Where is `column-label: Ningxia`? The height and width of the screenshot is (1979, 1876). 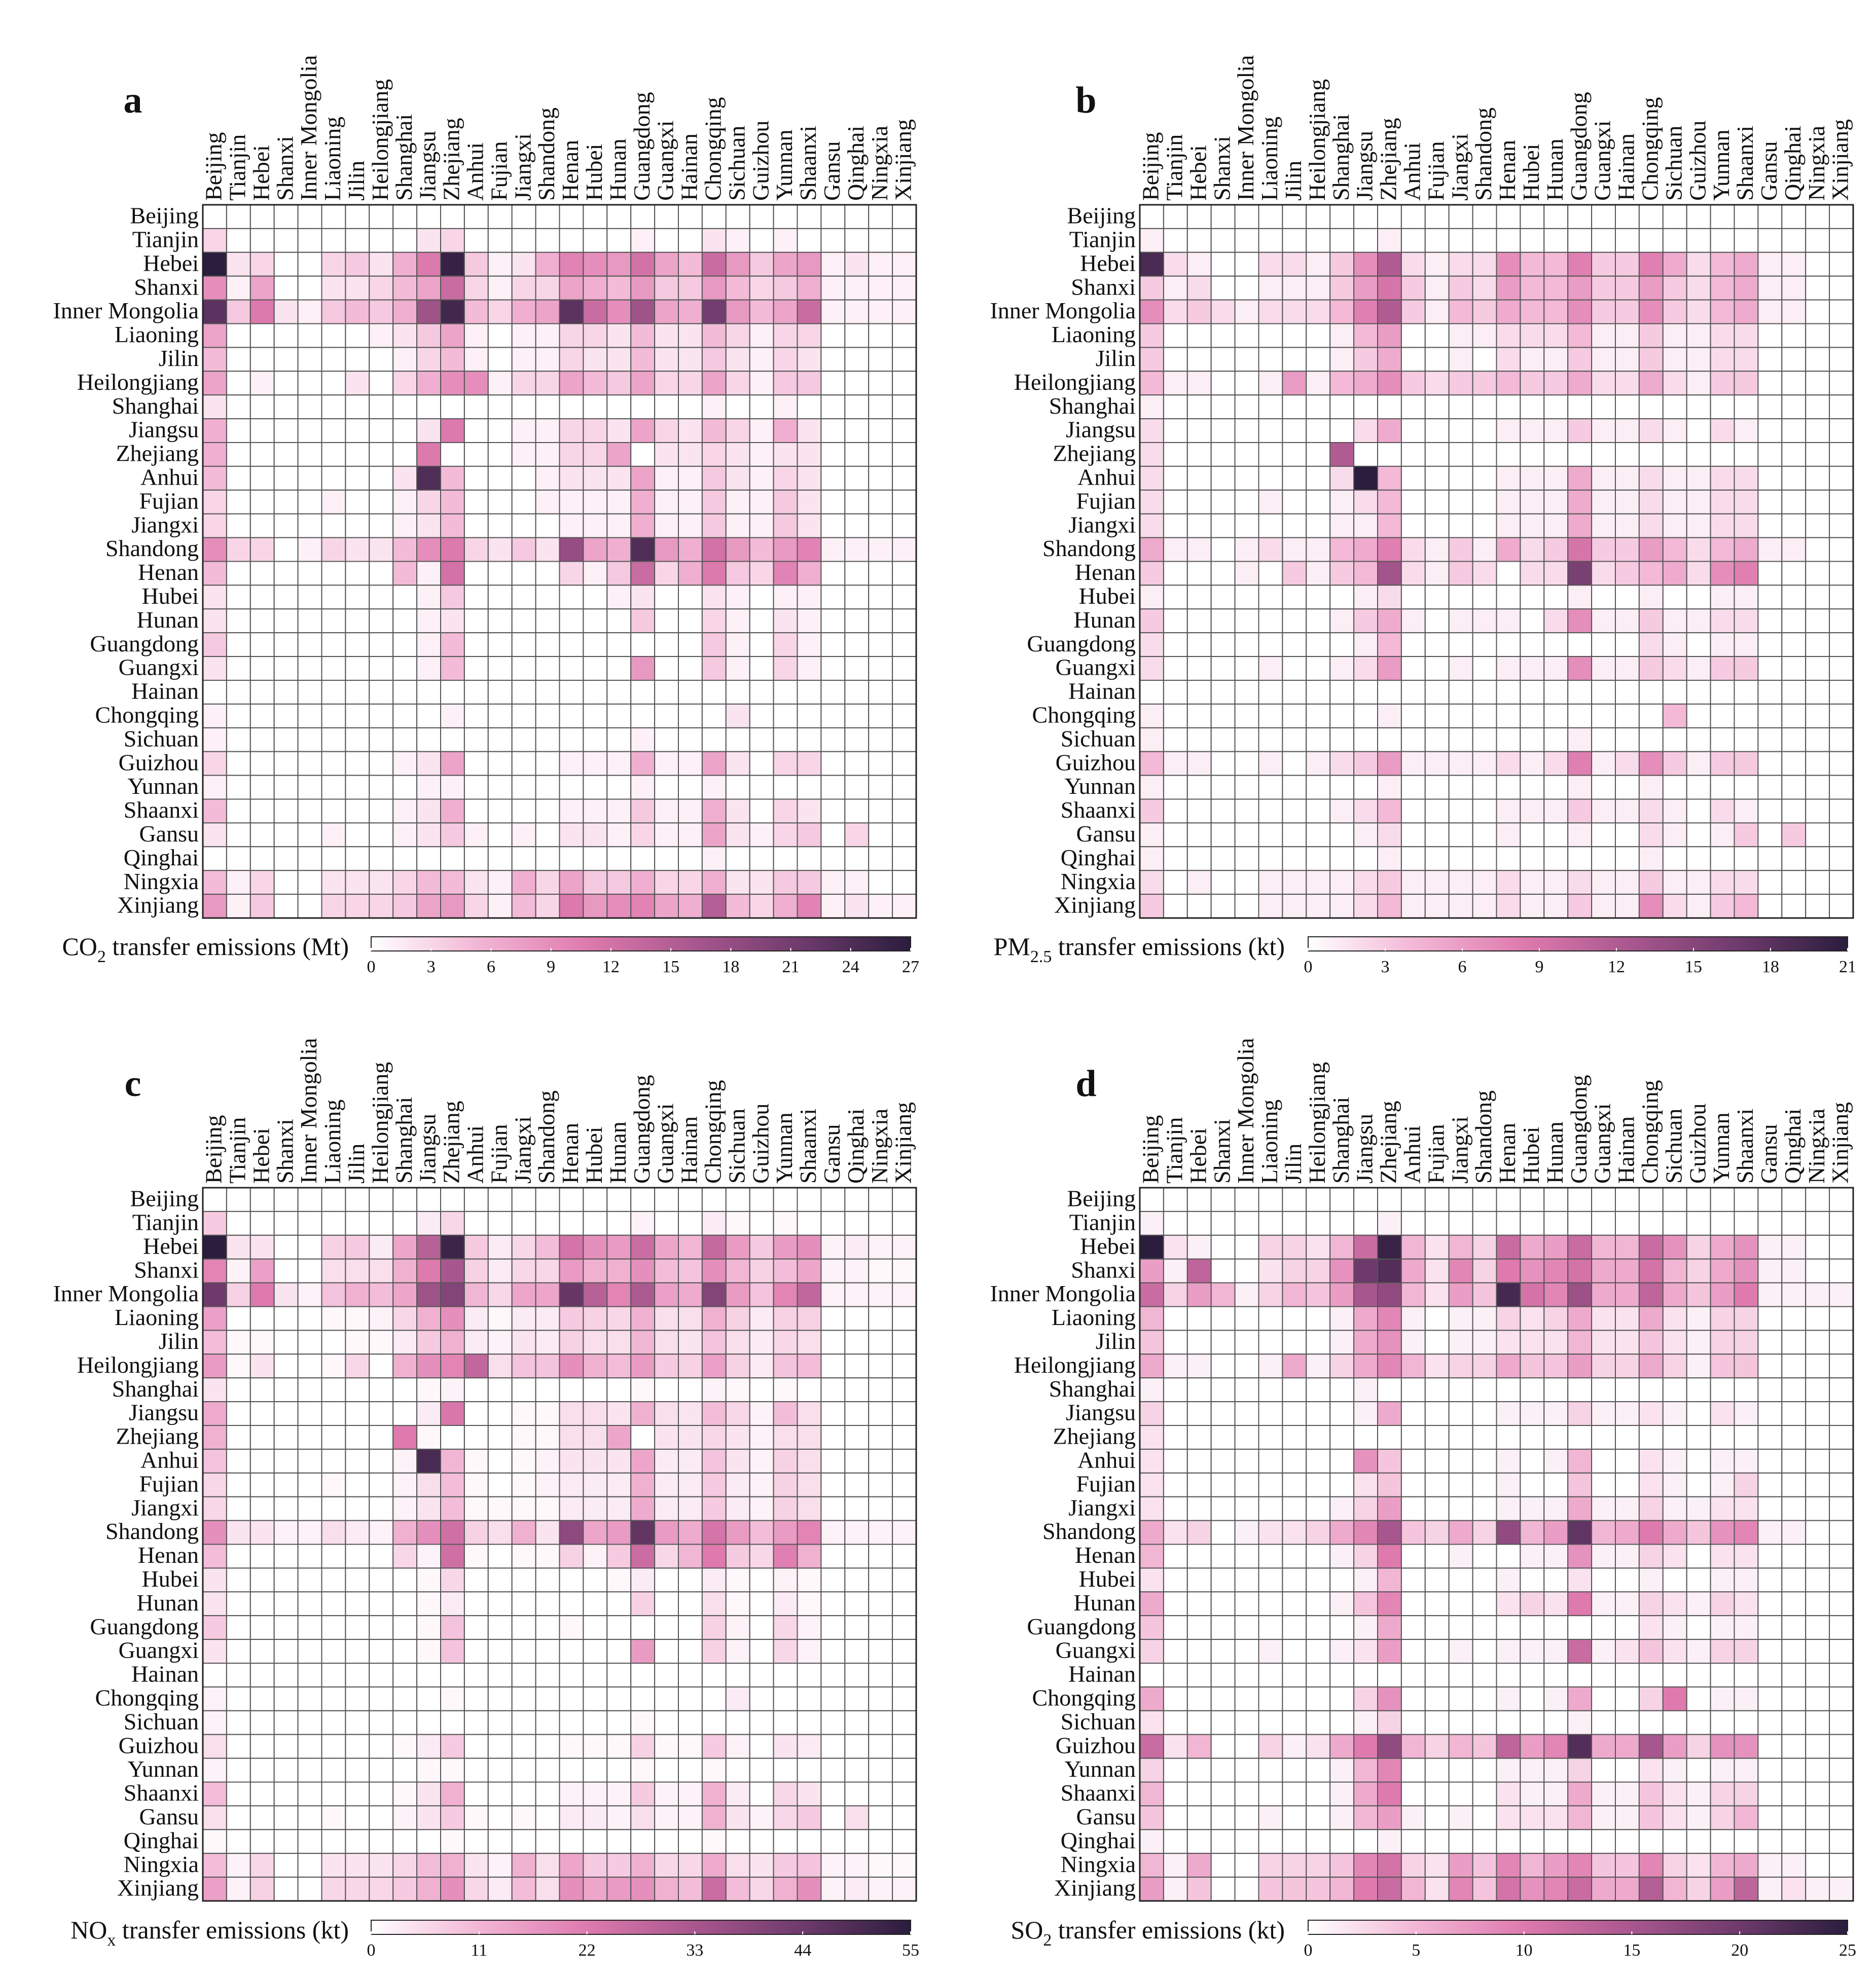 column-label: Ningxia is located at coordinates (880, 1147).